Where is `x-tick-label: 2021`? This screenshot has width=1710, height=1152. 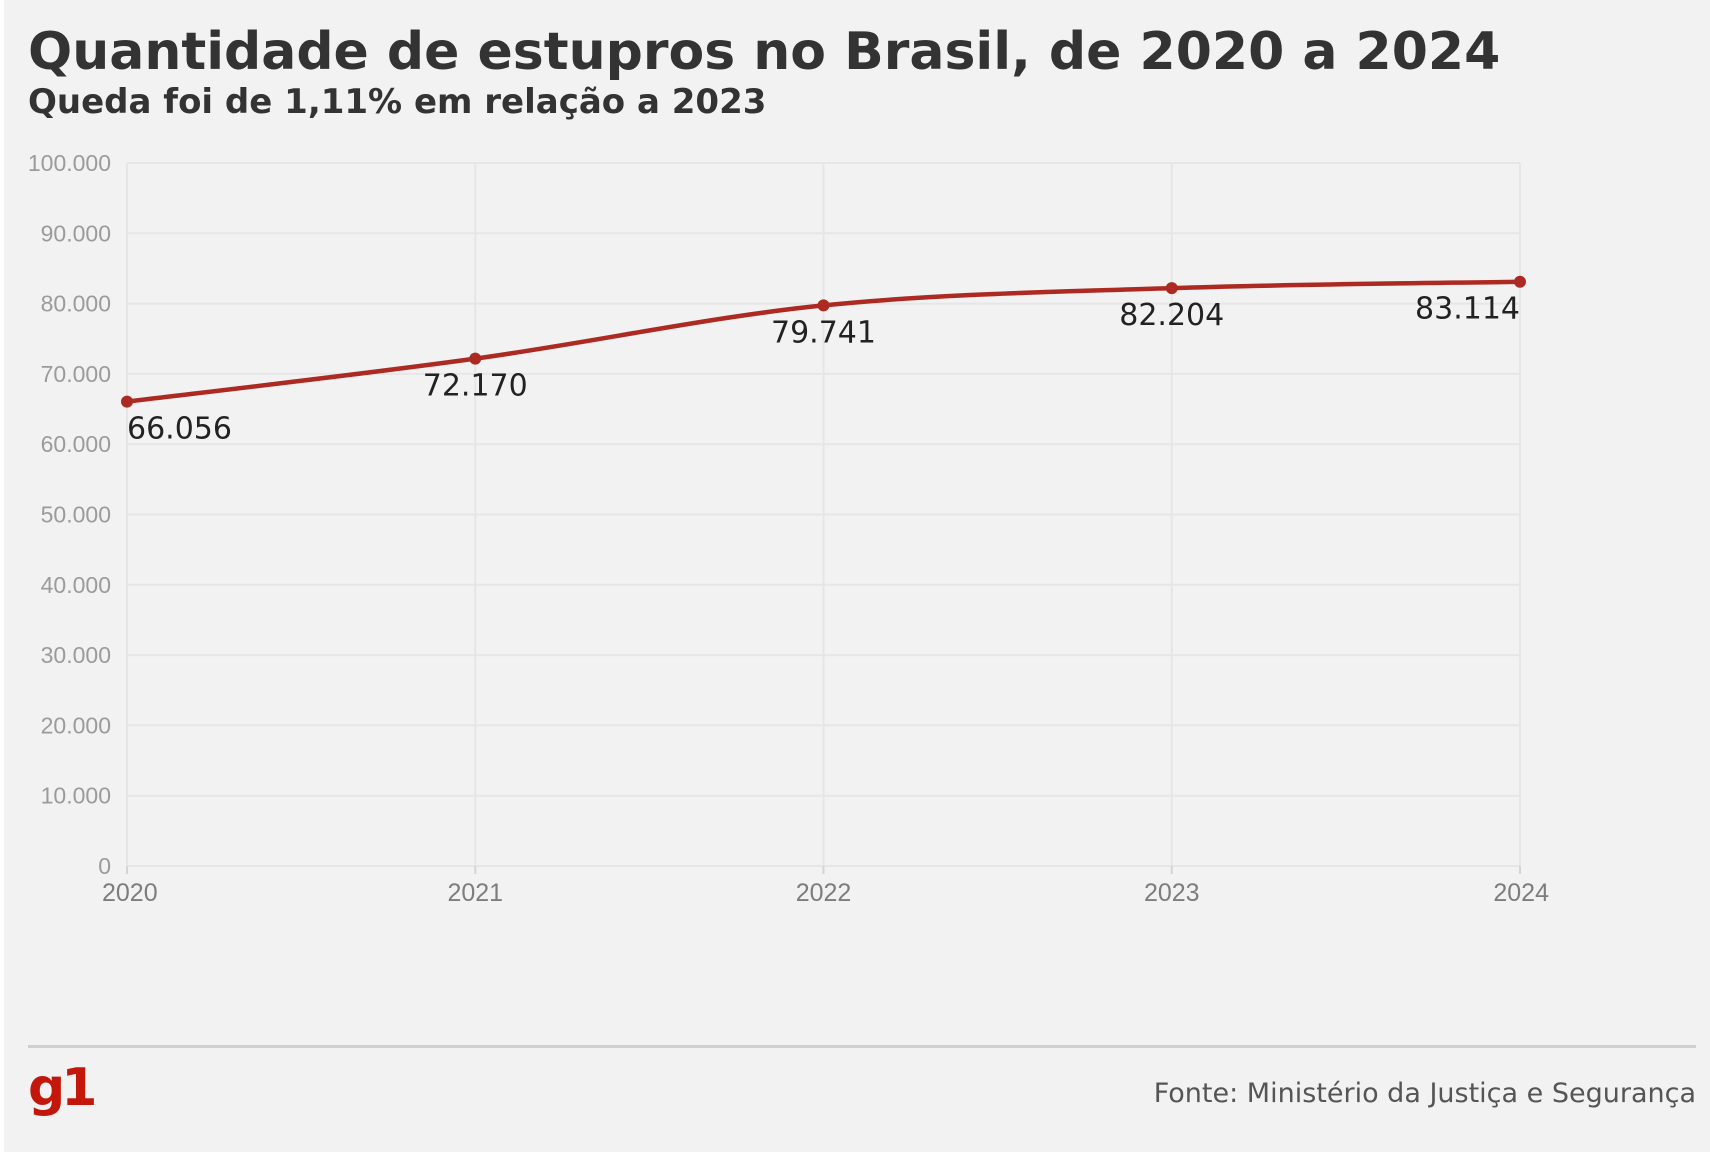 x-tick-label: 2021 is located at coordinates (475, 893).